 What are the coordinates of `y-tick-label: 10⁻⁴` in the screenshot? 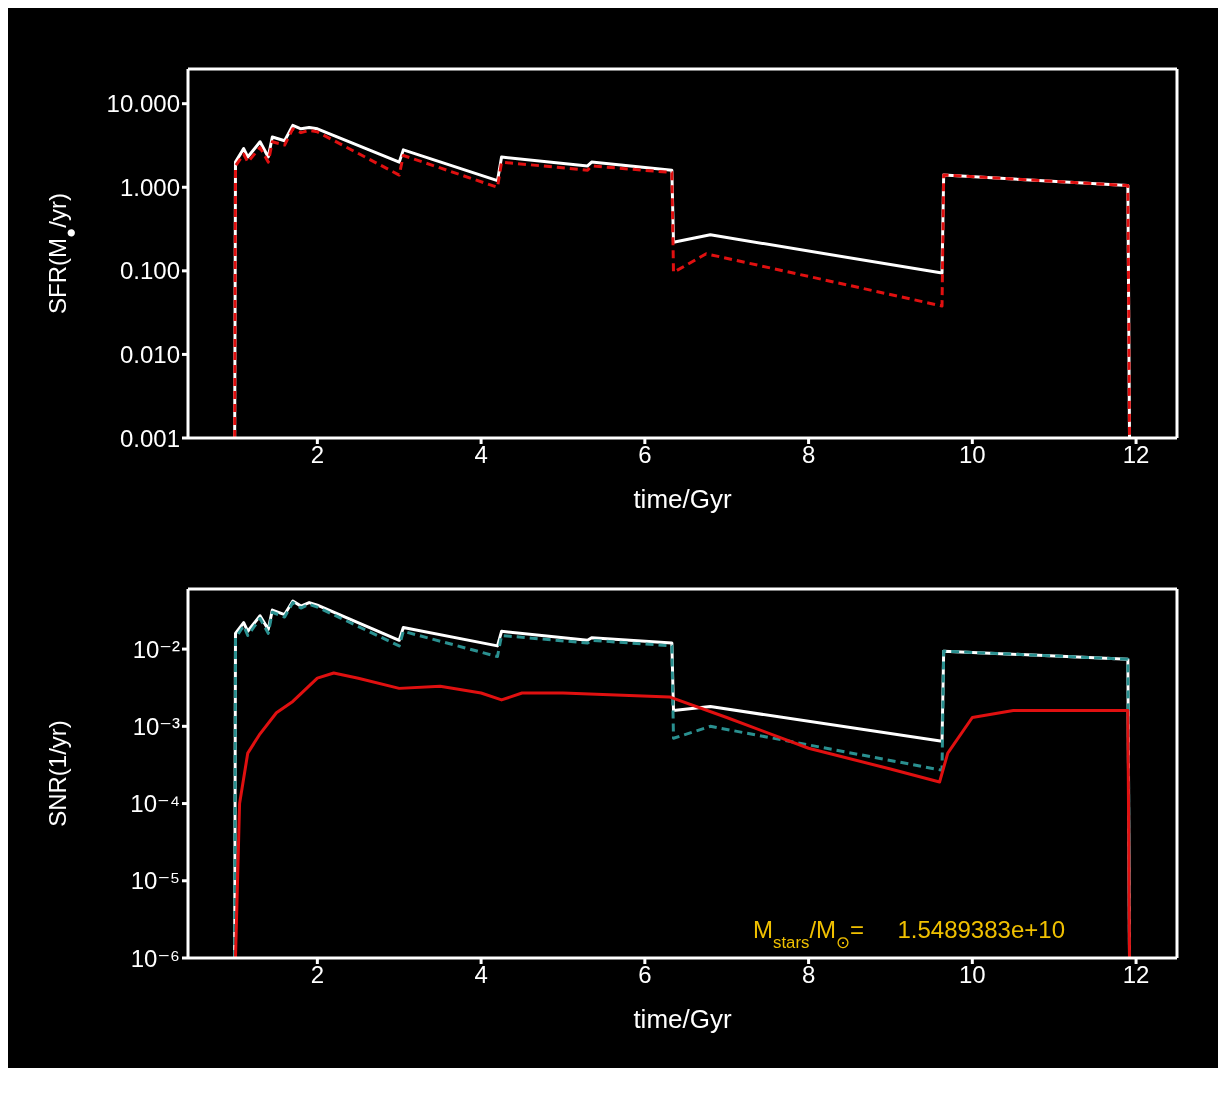 It's located at (155, 804).